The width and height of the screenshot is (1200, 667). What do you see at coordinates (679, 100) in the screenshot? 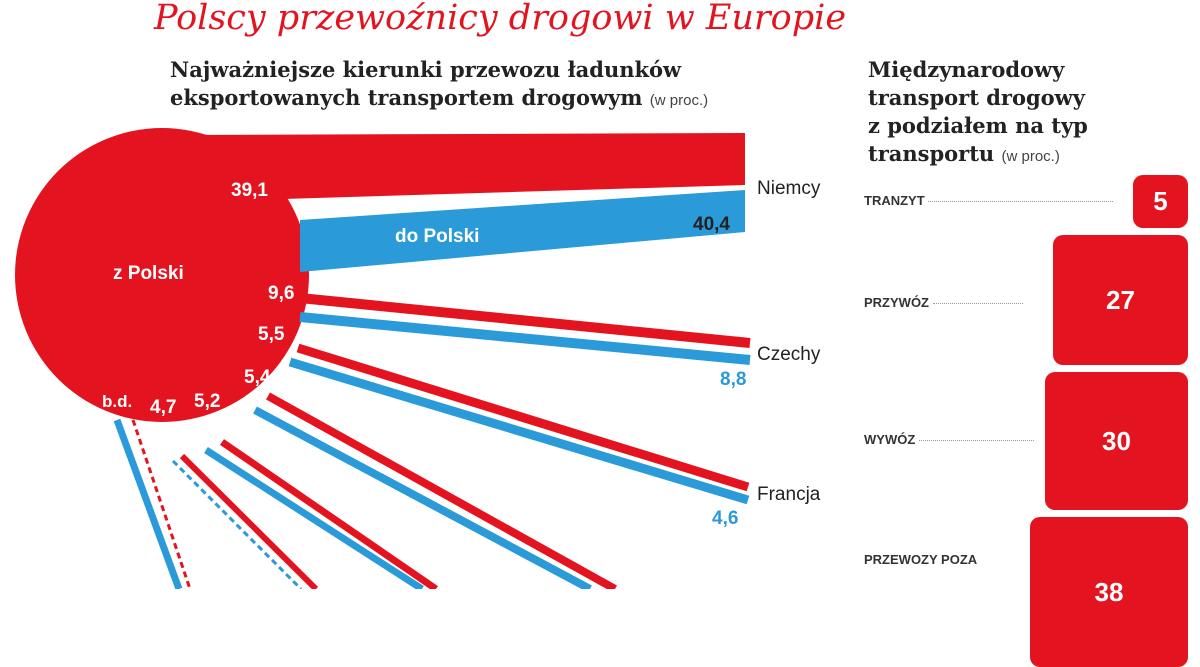
I see `flow-unit: (w proc.)` at bounding box center [679, 100].